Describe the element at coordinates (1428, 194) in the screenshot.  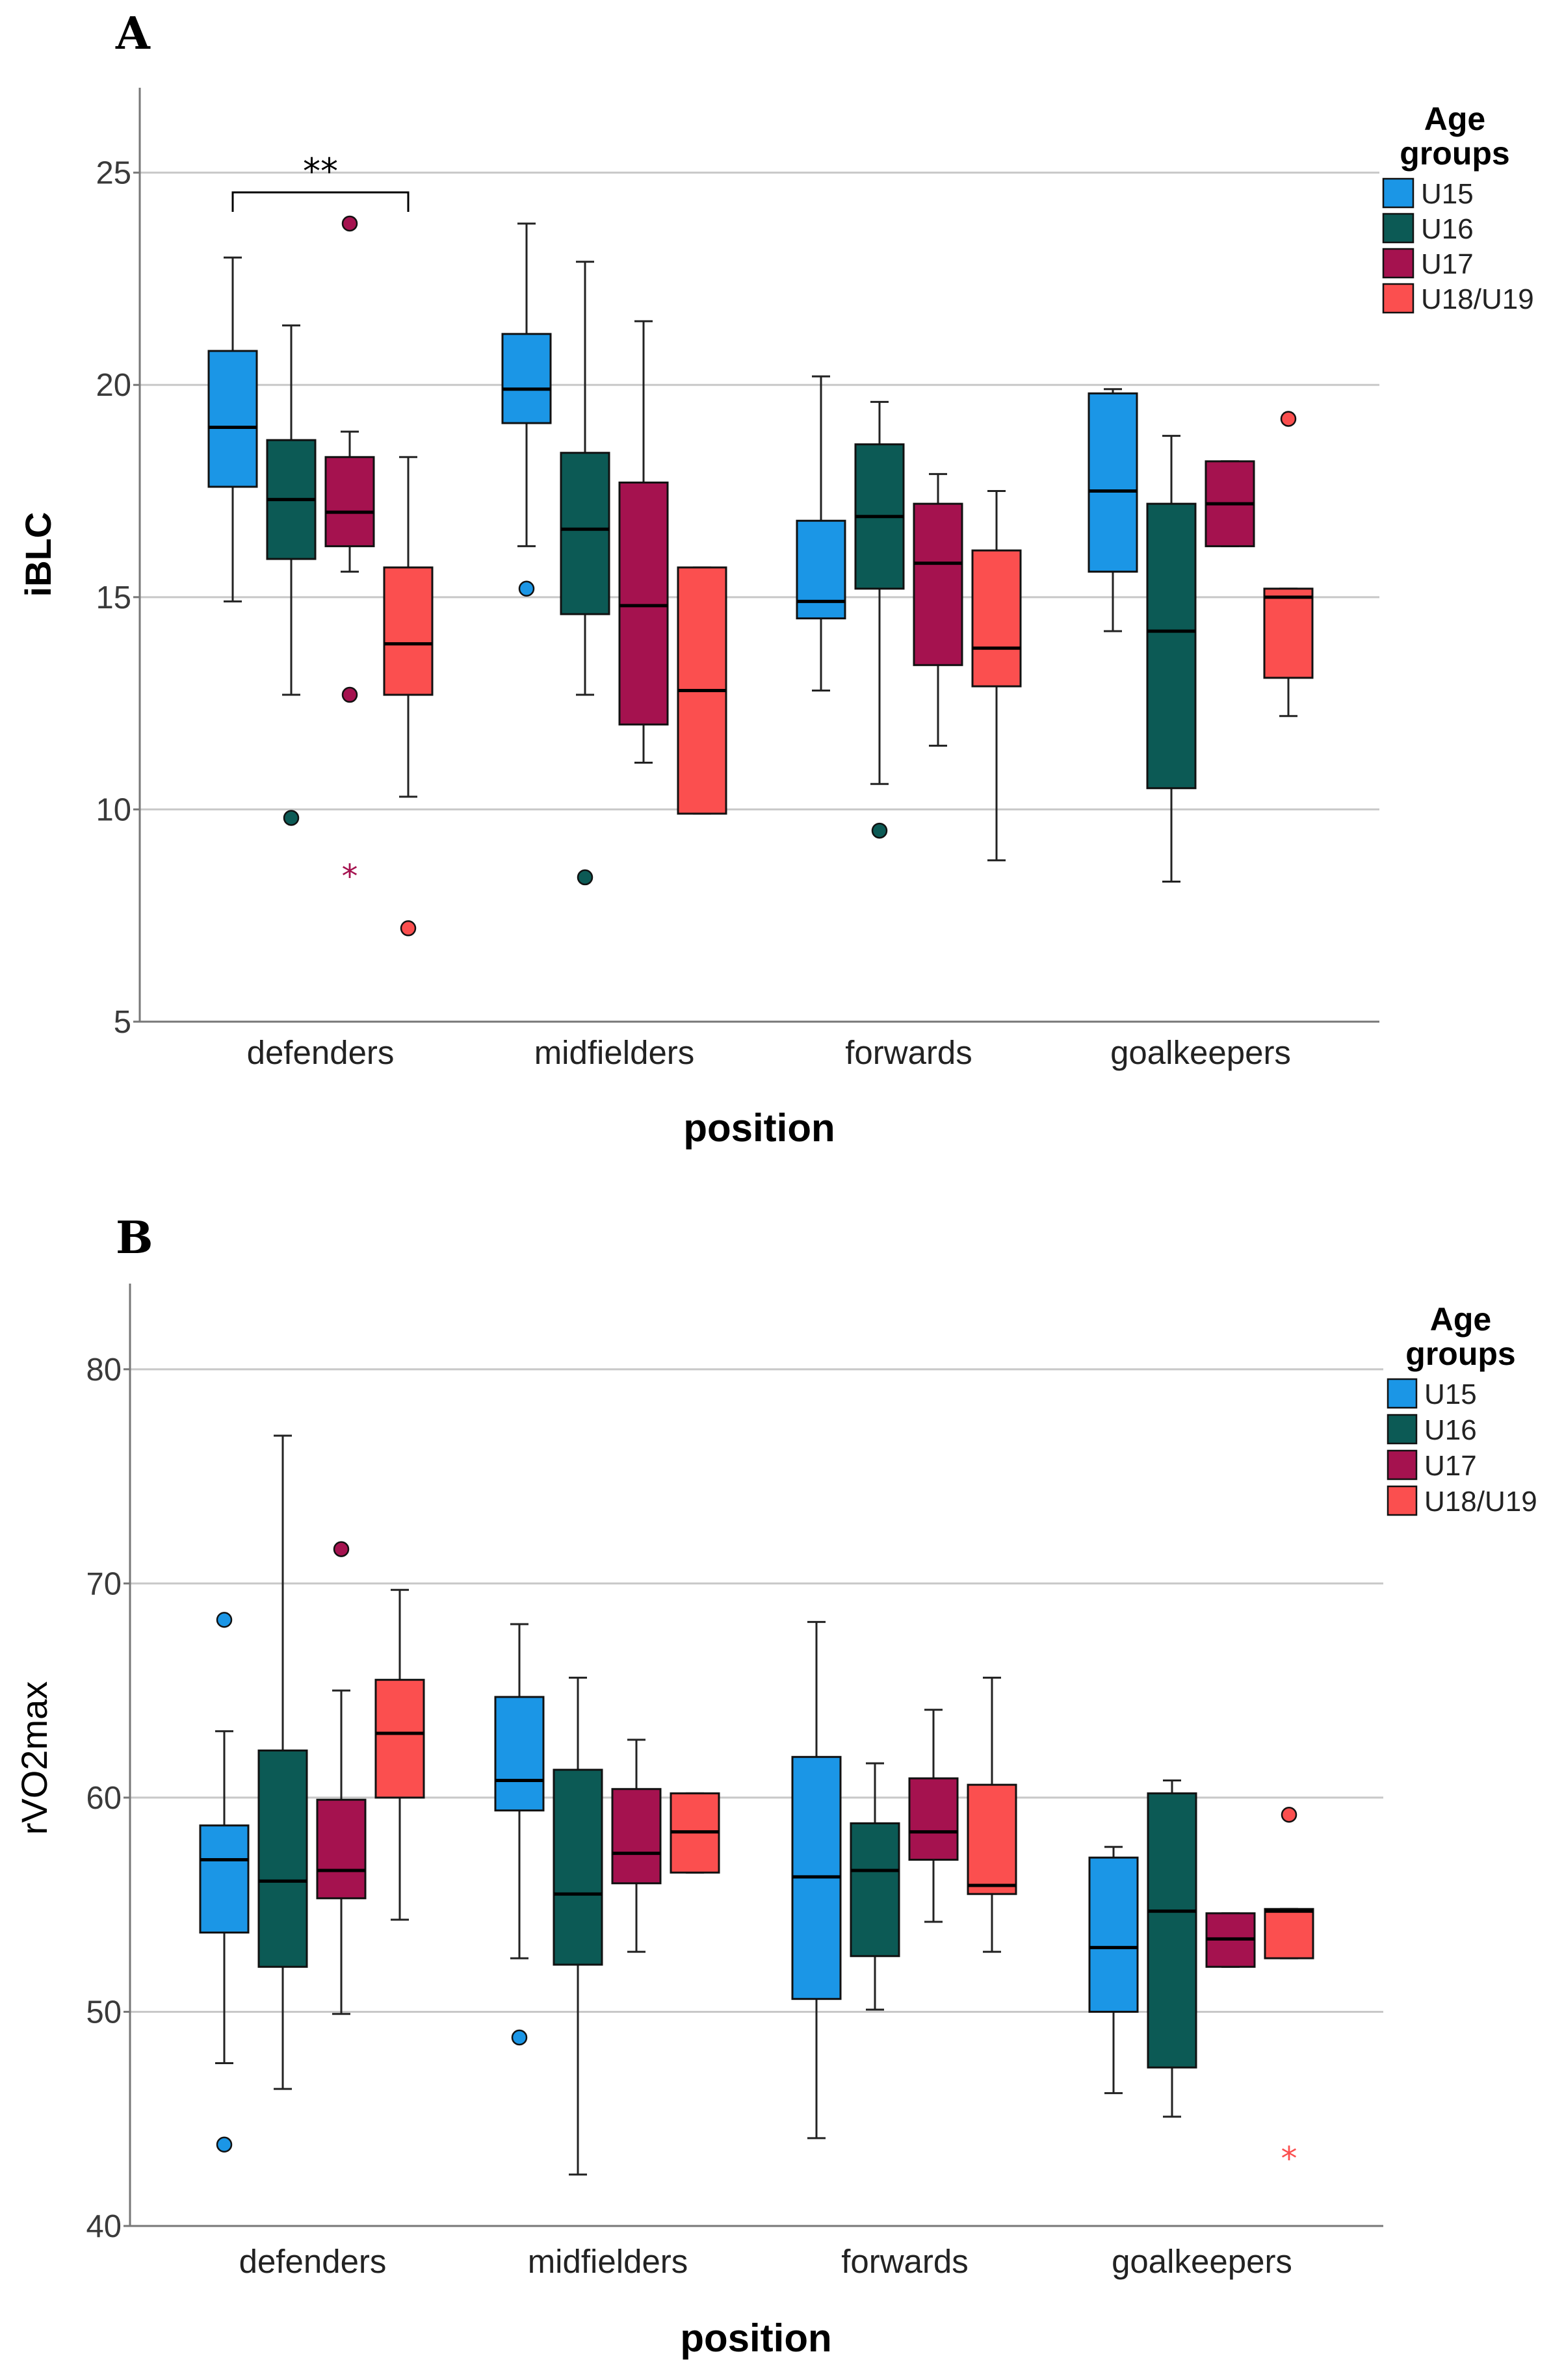
I see `legend-item-U15: U15` at that location.